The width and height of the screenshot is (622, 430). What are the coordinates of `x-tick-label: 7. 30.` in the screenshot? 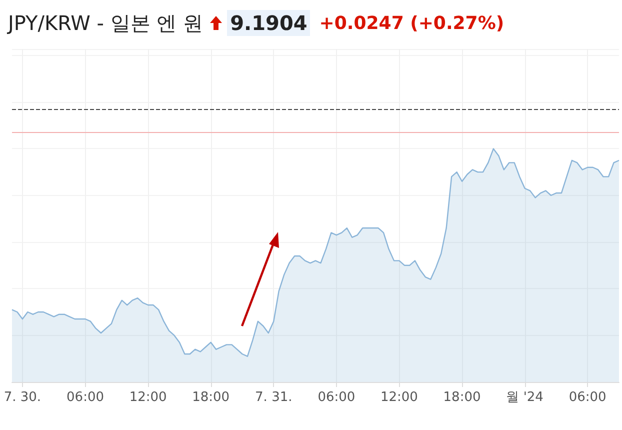 It's located at (23, 397).